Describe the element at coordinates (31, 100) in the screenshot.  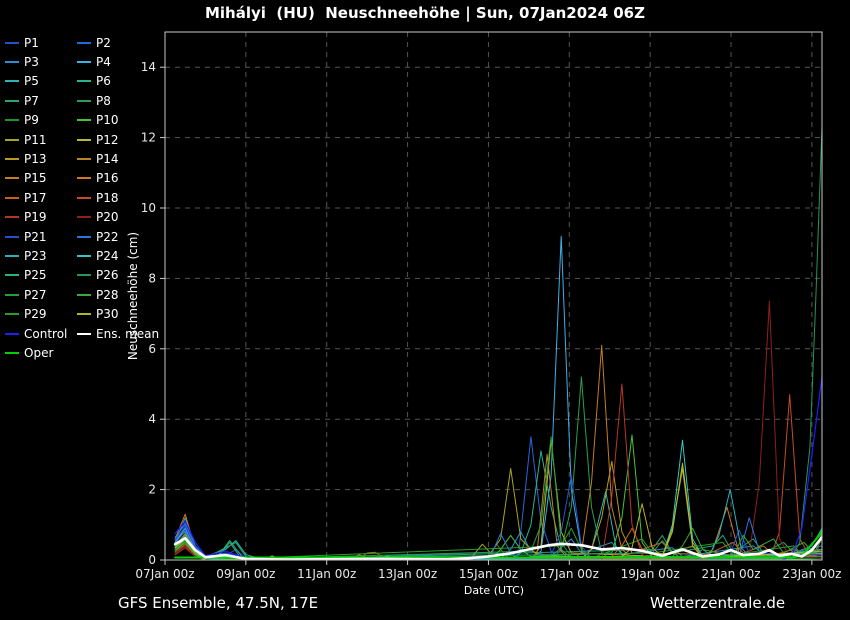
I see `legend-item-p7: P7` at that location.